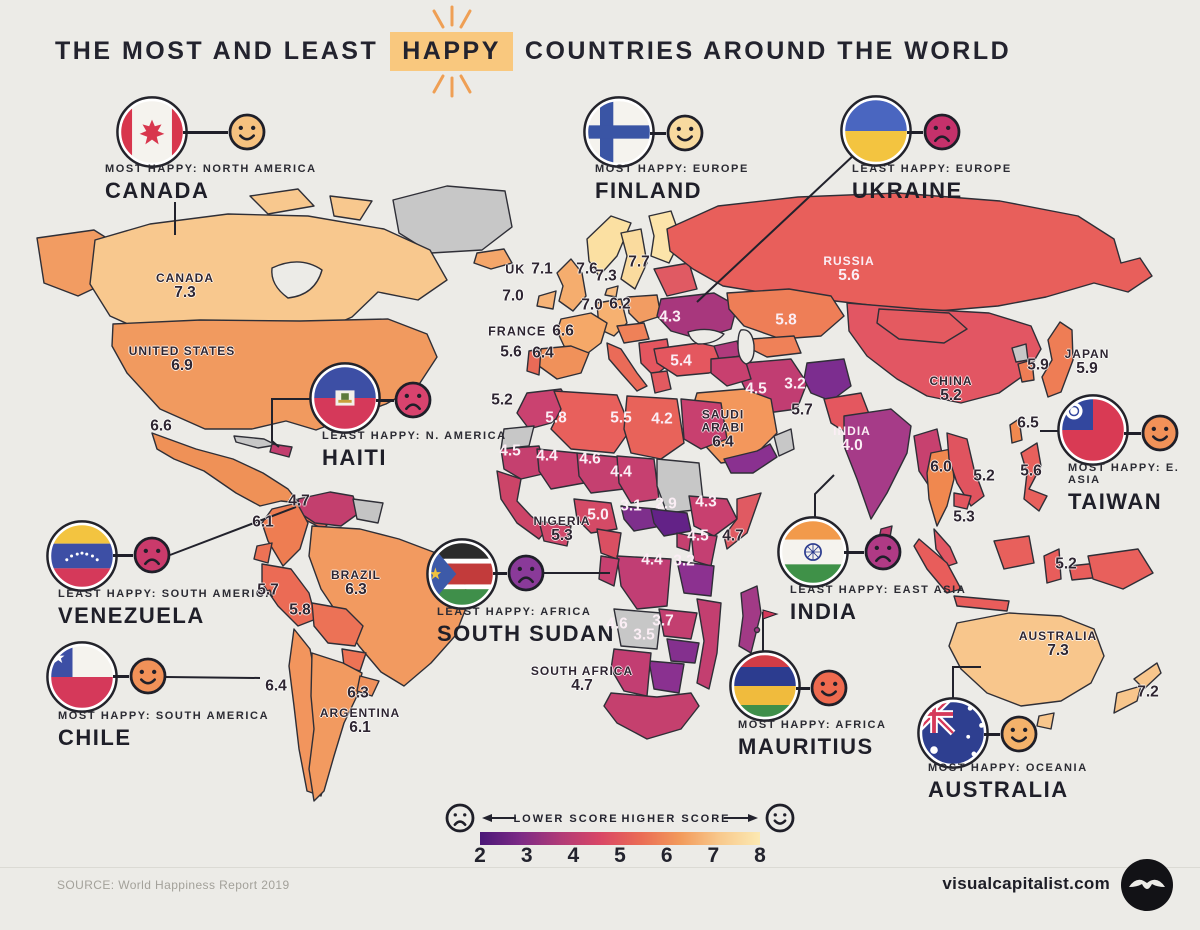 Image resolution: width=1200 pixels, height=930 pixels. Describe the element at coordinates (452, 219) in the screenshot. I see `region-greenland` at that location.